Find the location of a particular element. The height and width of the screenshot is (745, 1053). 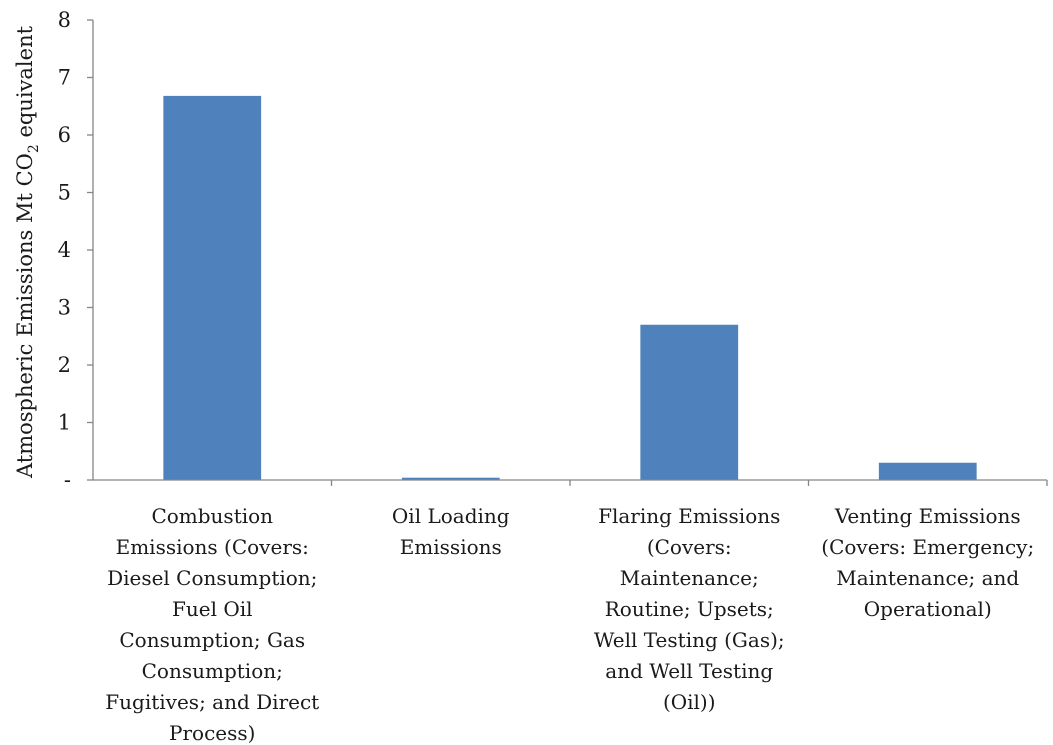

x-category-label-line: Maintenance; and is located at coordinates (927, 578).